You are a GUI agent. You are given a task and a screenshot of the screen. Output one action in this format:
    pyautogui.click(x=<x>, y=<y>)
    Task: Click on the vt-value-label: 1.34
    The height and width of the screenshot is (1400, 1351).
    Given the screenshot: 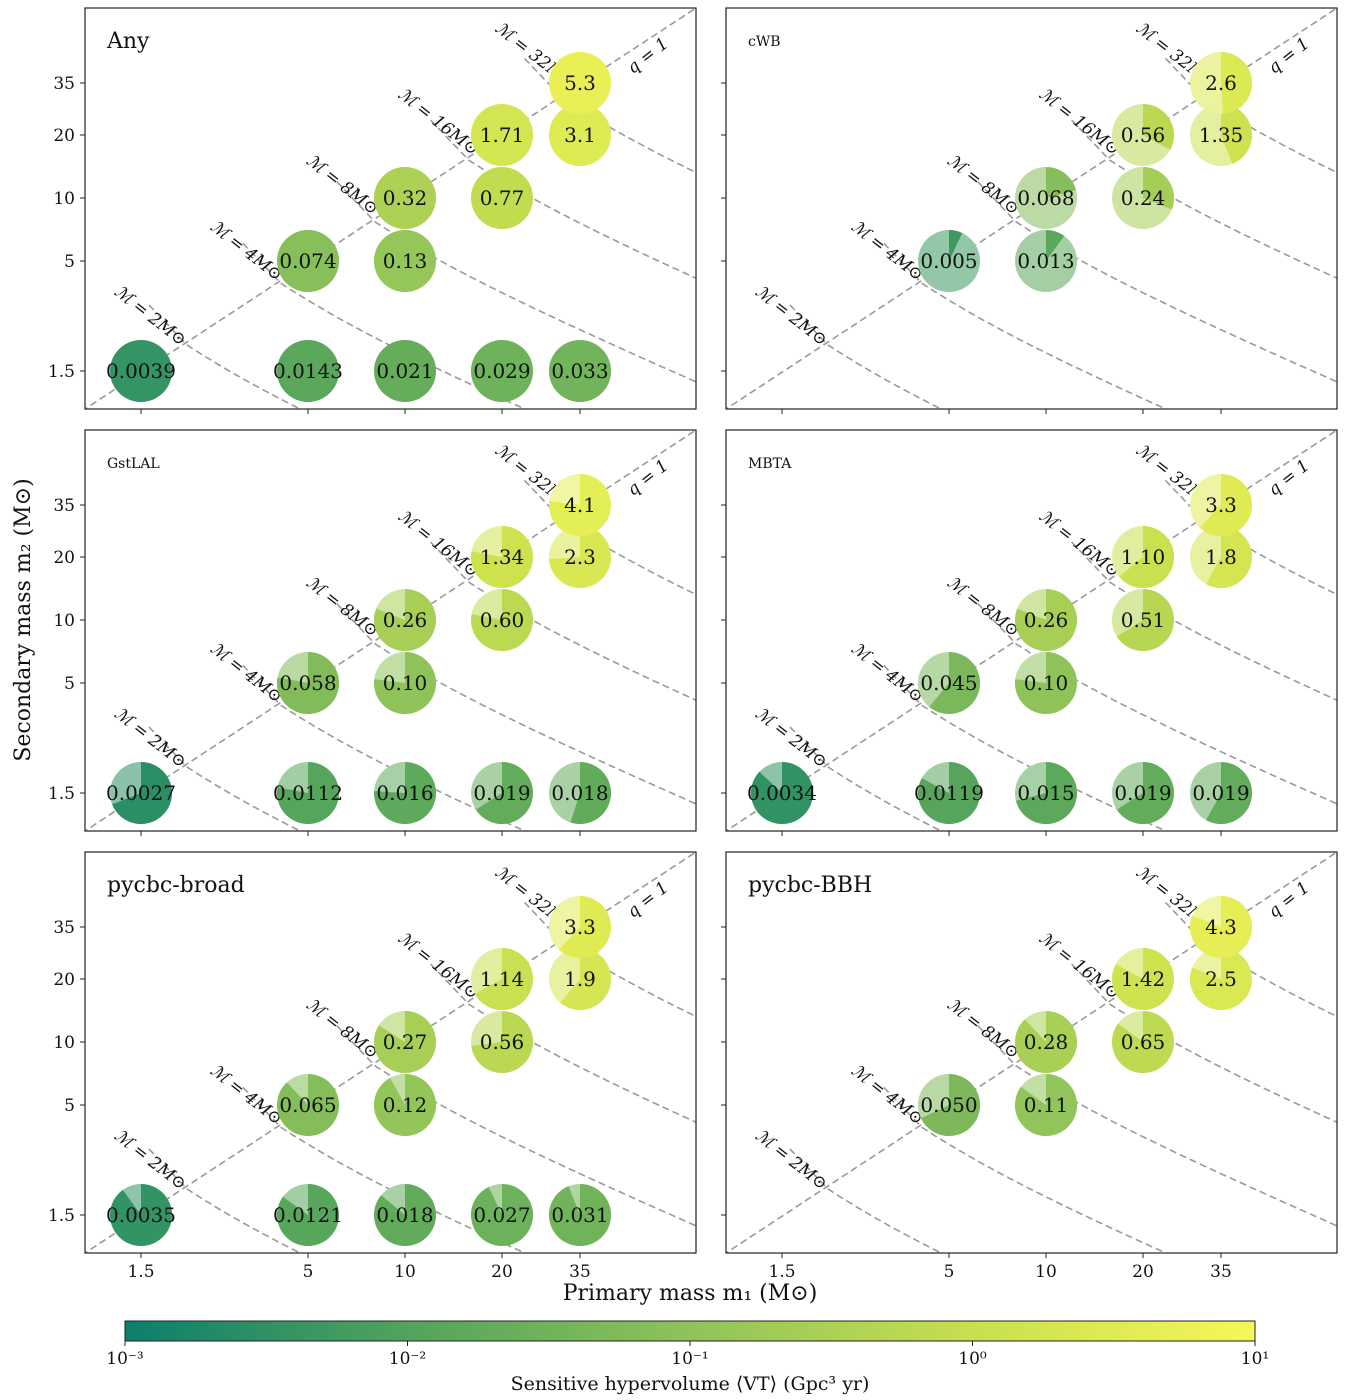 What is the action you would take?
    pyautogui.click(x=502, y=557)
    